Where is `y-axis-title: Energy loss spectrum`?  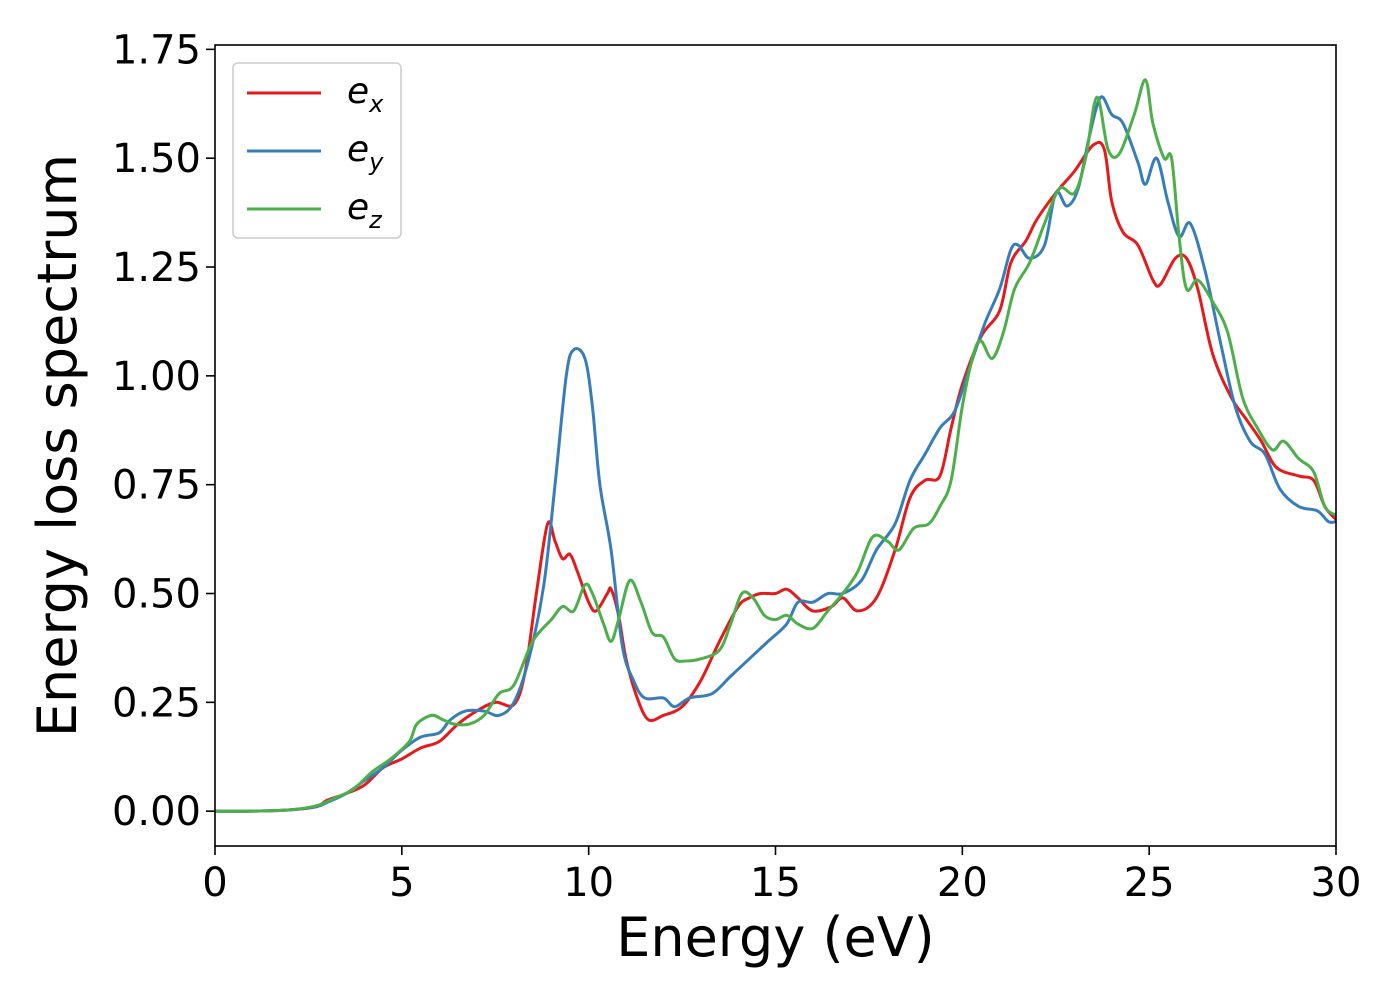
y-axis-title: Energy loss spectrum is located at coordinates (57, 445).